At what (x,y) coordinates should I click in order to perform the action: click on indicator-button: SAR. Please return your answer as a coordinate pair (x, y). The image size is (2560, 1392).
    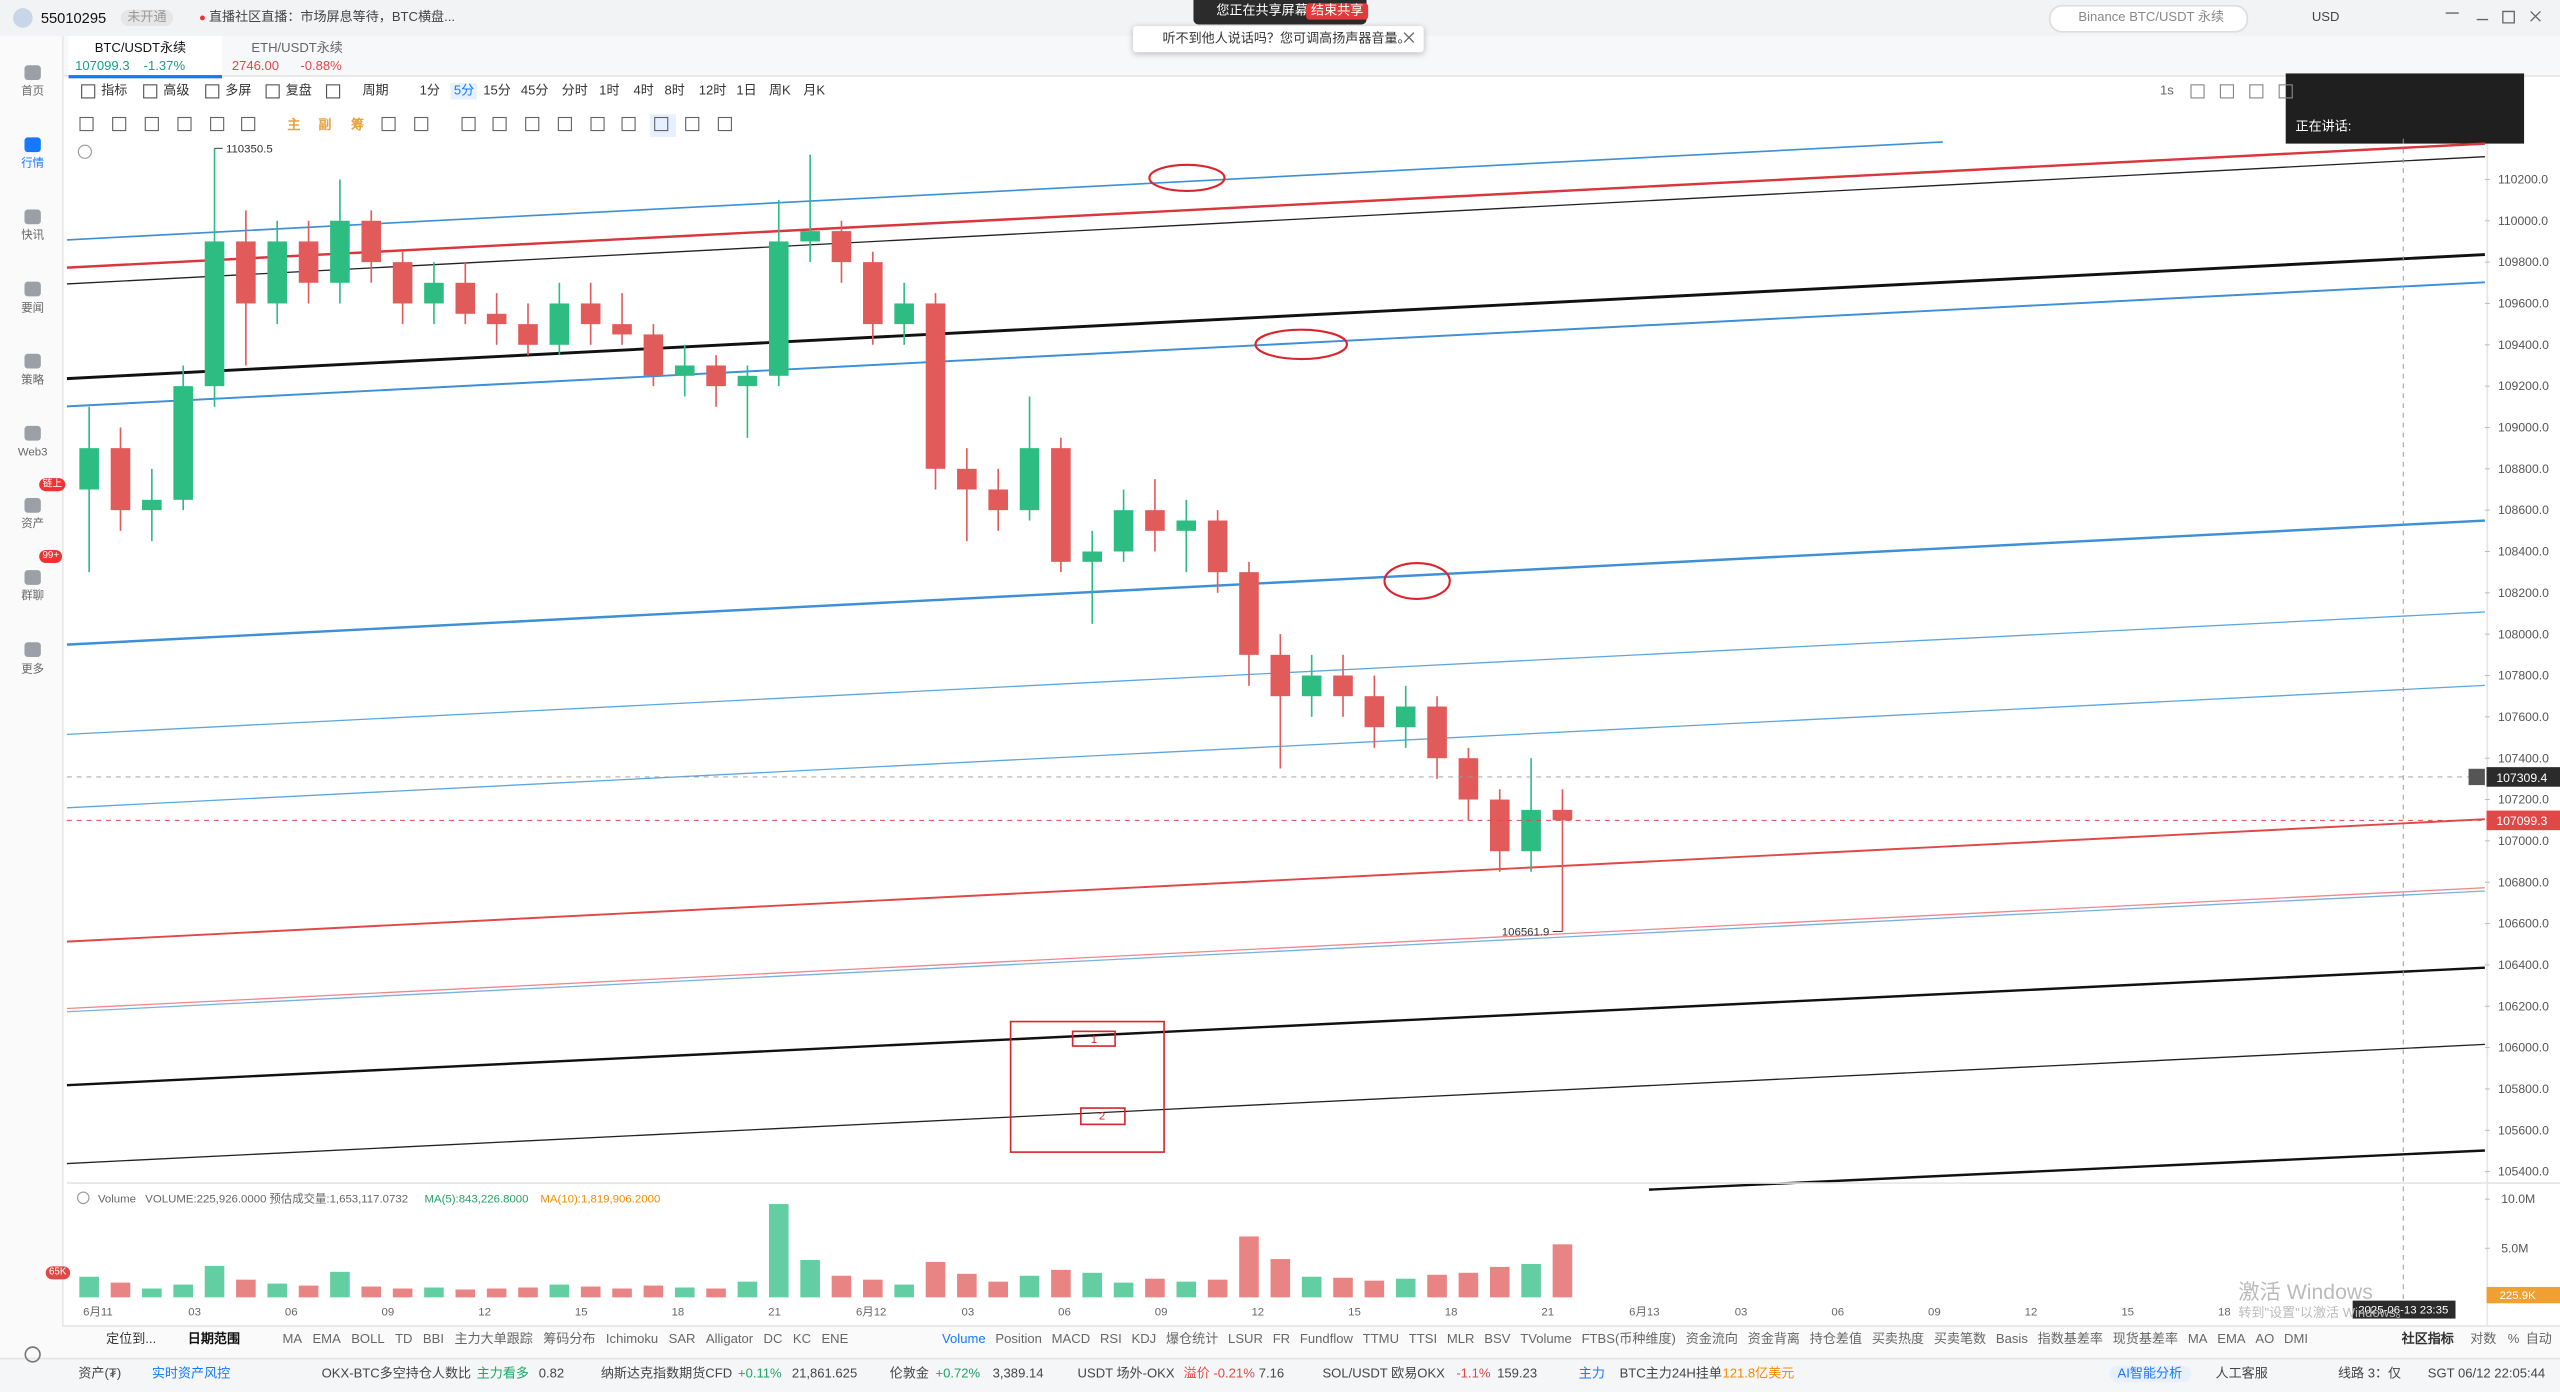
    Looking at the image, I should click on (682, 1339).